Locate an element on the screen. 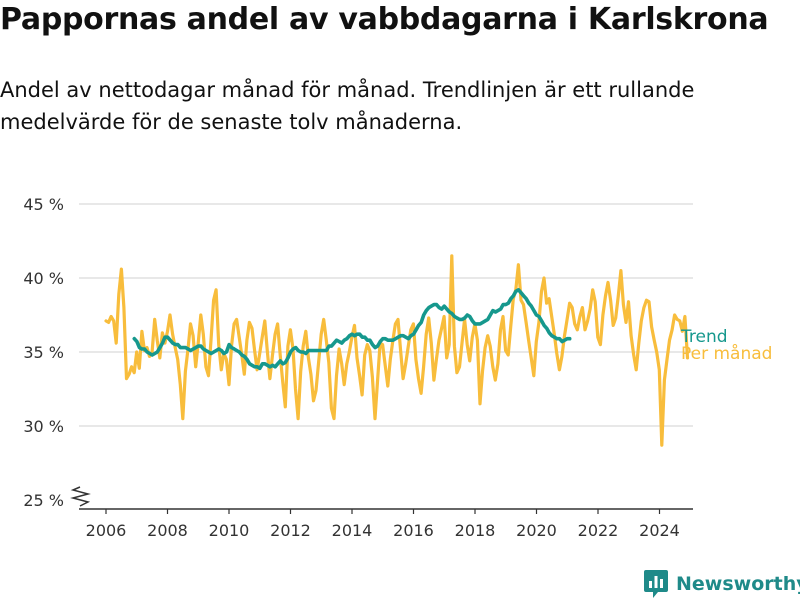 The height and width of the screenshot is (600, 800). newsworthy-logo-text: Newsworthy is located at coordinates (738, 584).